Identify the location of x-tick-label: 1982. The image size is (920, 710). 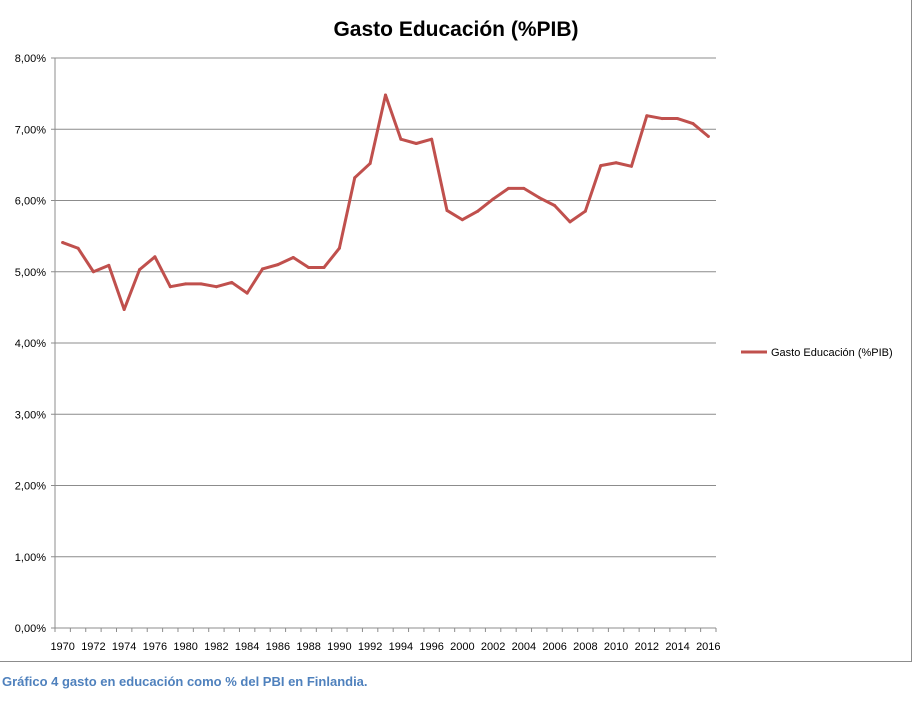
(216, 647).